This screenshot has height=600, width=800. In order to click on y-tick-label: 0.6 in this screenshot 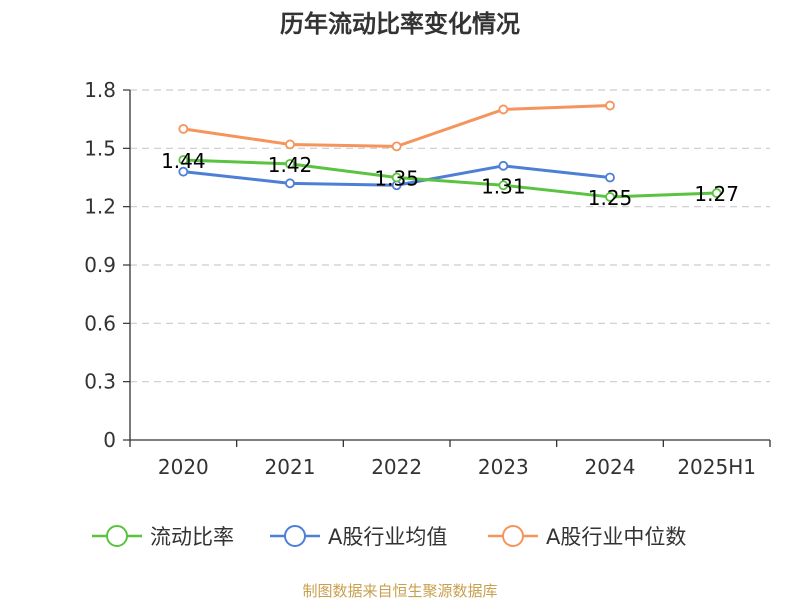, I will do `click(100, 323)`.